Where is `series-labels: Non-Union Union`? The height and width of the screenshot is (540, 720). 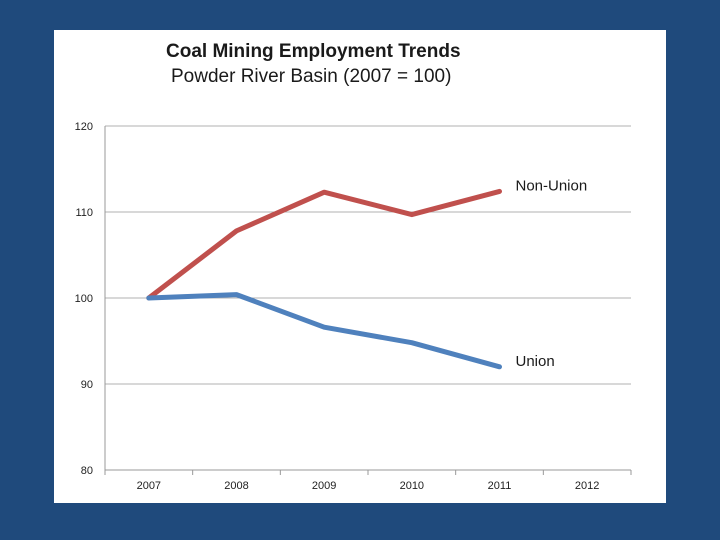 series-labels: Non-Union Union is located at coordinates (552, 273).